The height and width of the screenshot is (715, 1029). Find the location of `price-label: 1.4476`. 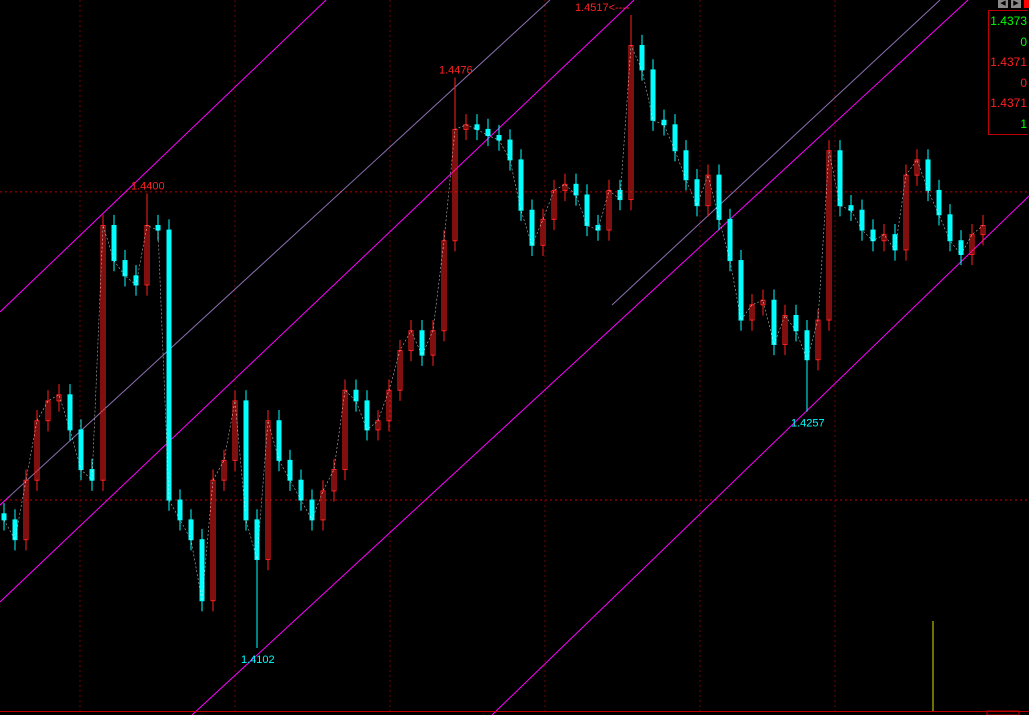

price-label: 1.4476 is located at coordinates (456, 71).